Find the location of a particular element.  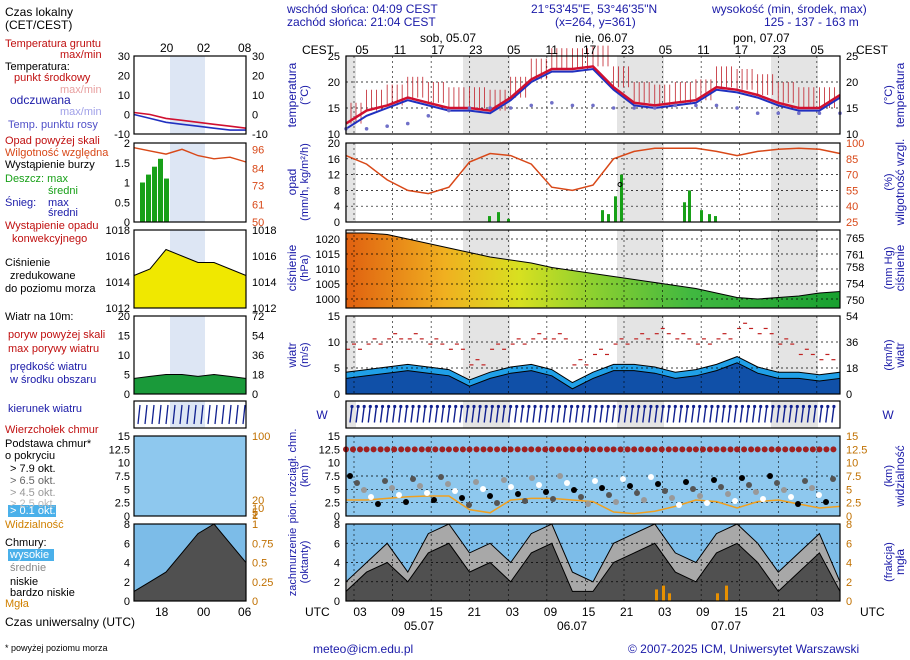

compass-w-r: W is located at coordinates (888, 415).